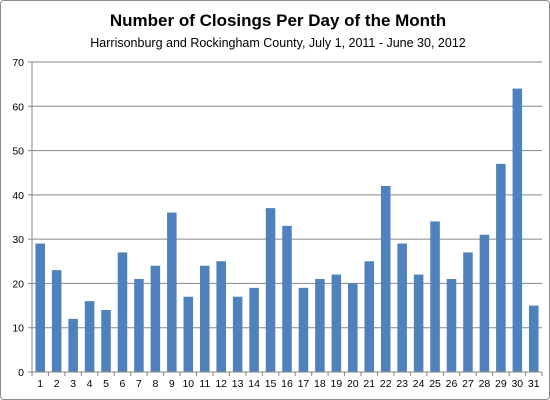 Image resolution: width=550 pixels, height=400 pixels. Describe the element at coordinates (18, 107) in the screenshot. I see `y-tick-label: 60` at that location.